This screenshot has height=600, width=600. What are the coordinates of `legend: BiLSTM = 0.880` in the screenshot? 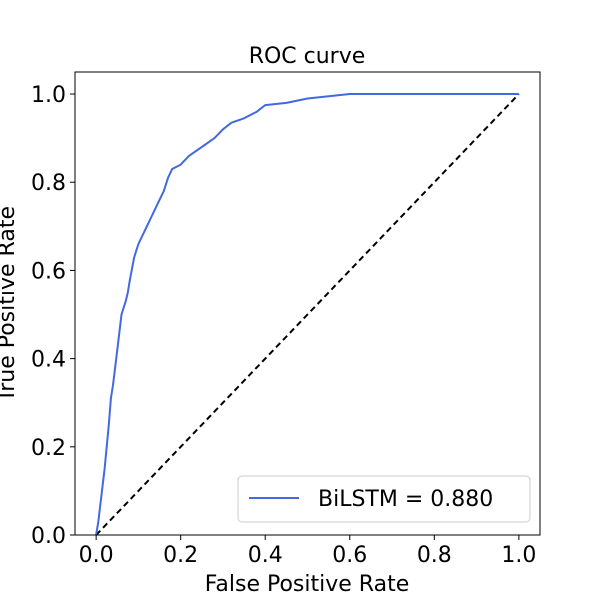 It's located at (384, 499).